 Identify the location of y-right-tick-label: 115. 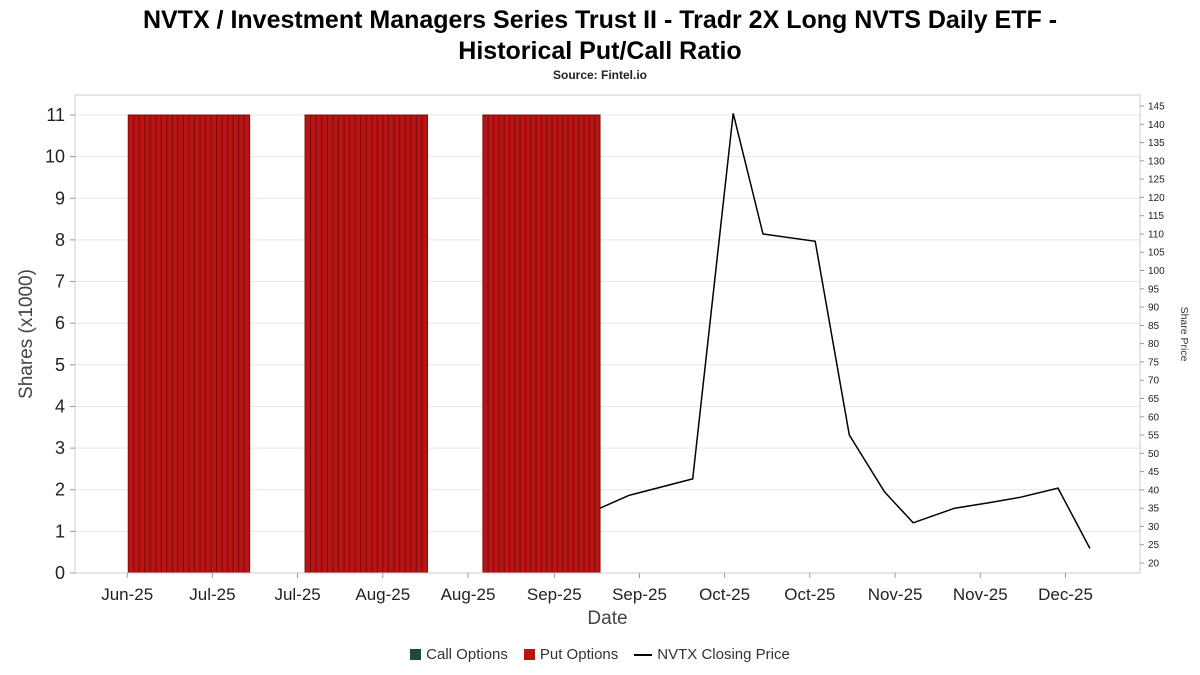
(1156, 216).